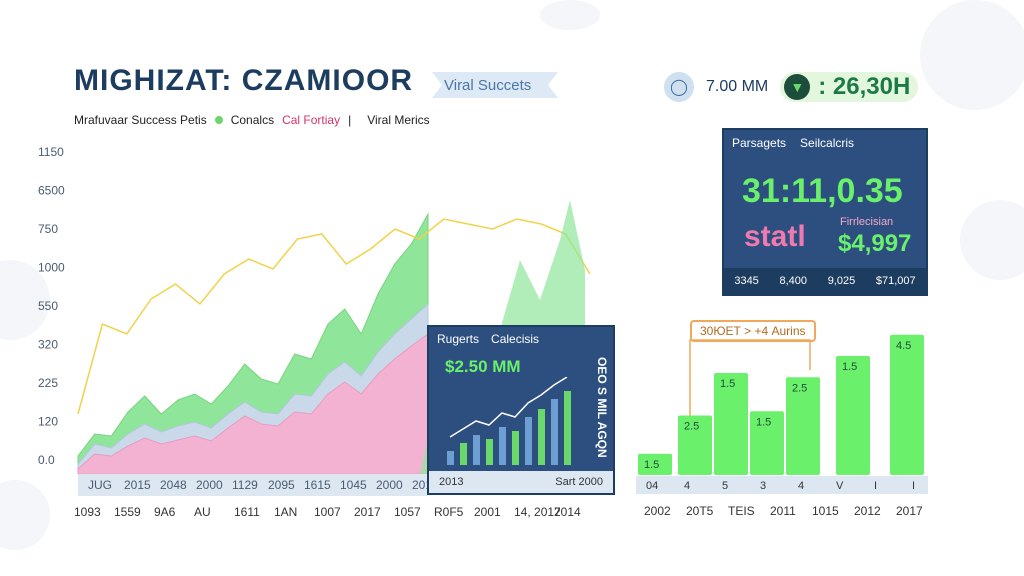 The image size is (1024, 576). What do you see at coordinates (140, 120) in the screenshot?
I see `subtitle-a: Mrafuvaar Success Petis` at bounding box center [140, 120].